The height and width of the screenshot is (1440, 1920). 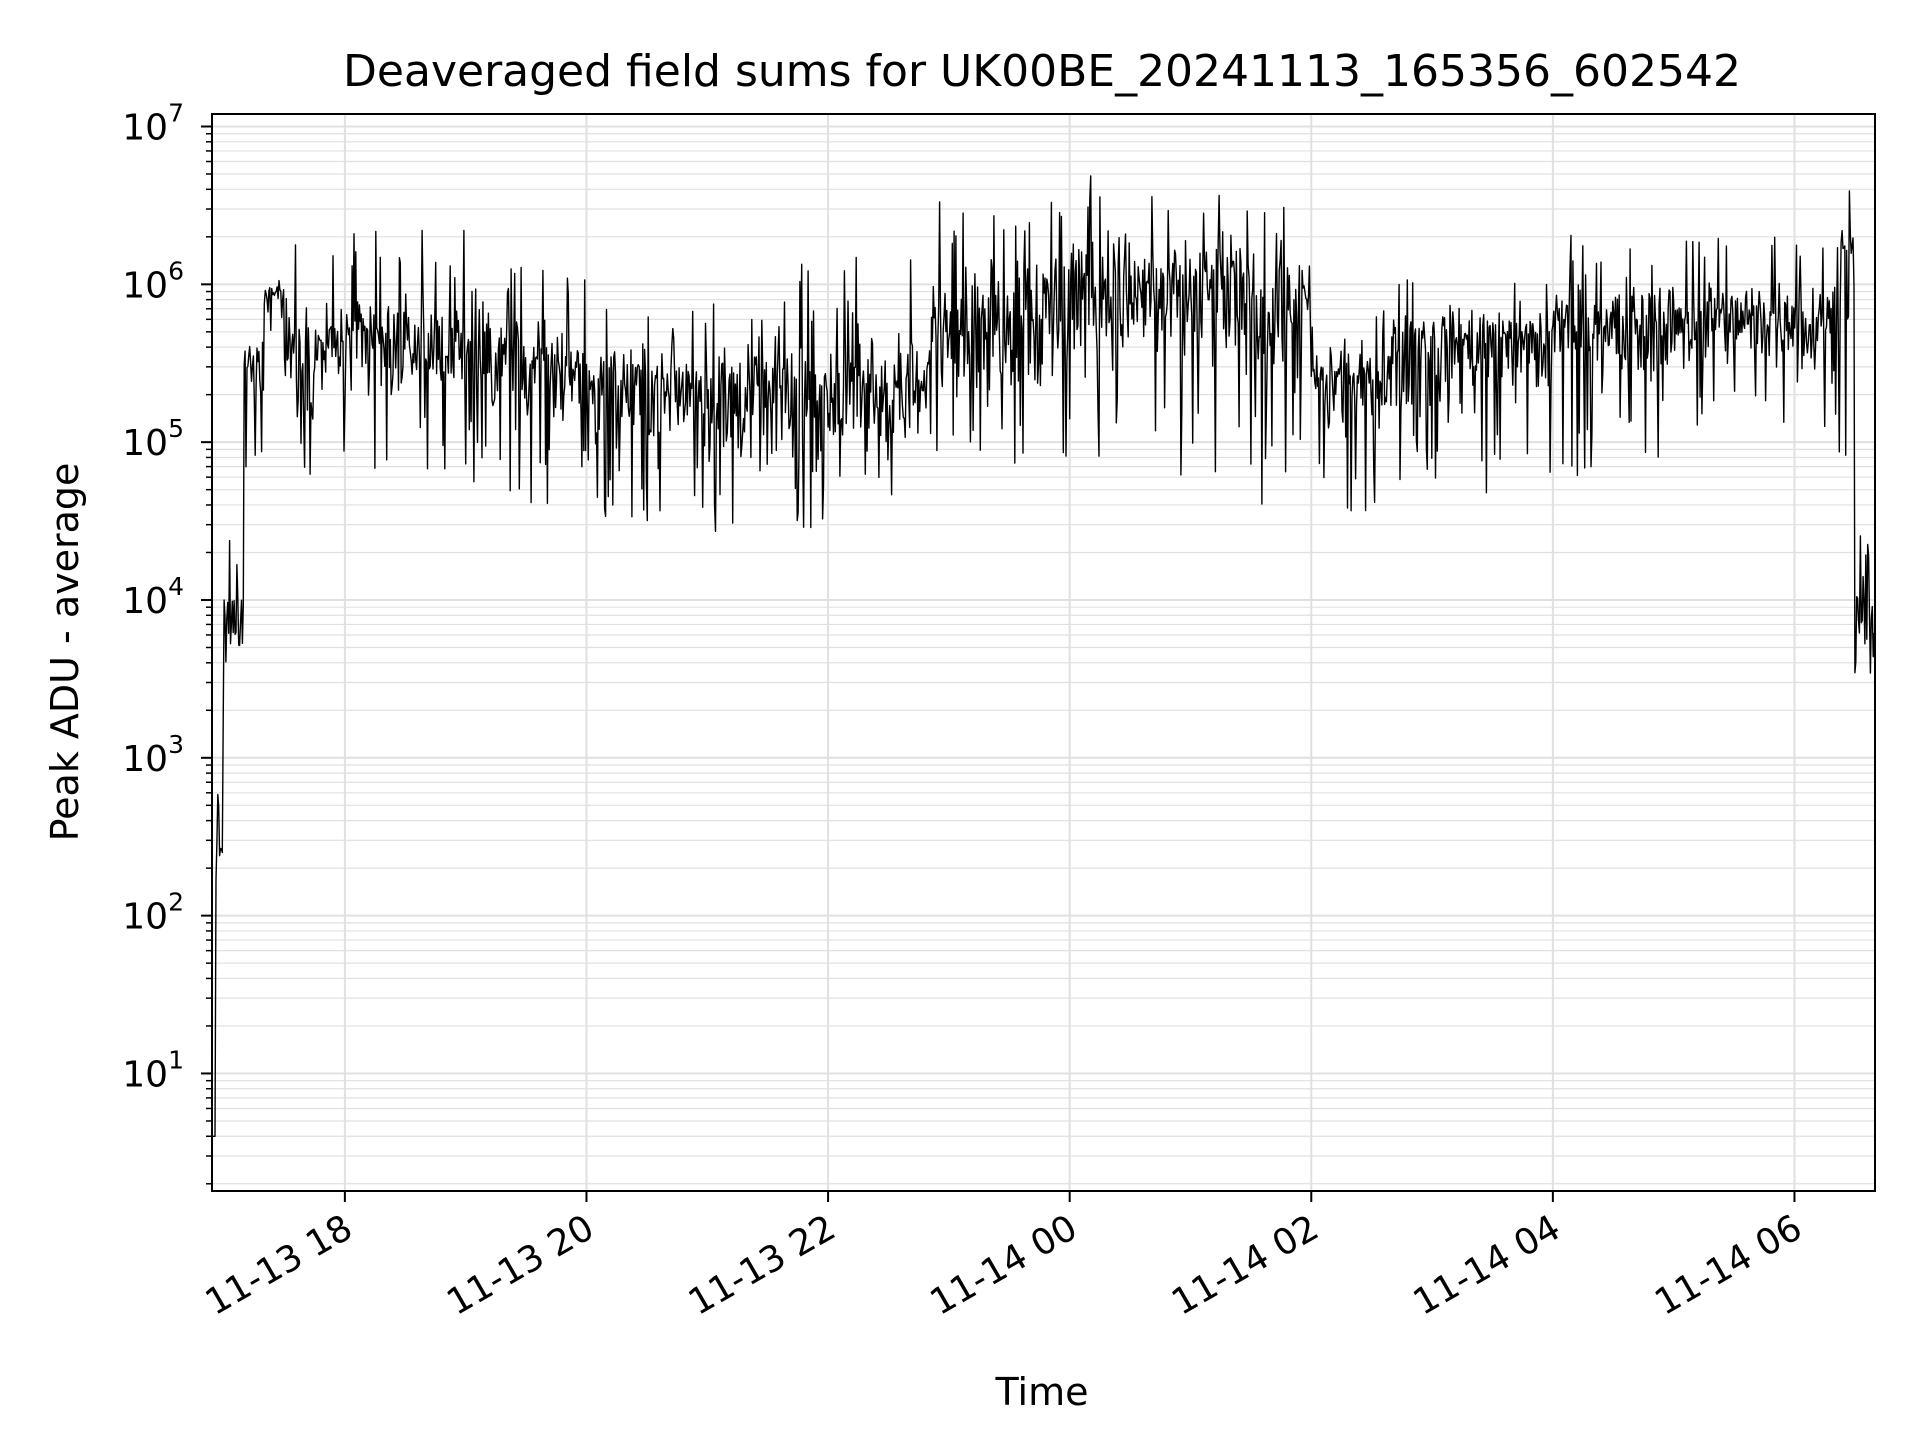 What do you see at coordinates (1728, 1265) in the screenshot?
I see `x-tick-label: 11-14 06` at bounding box center [1728, 1265].